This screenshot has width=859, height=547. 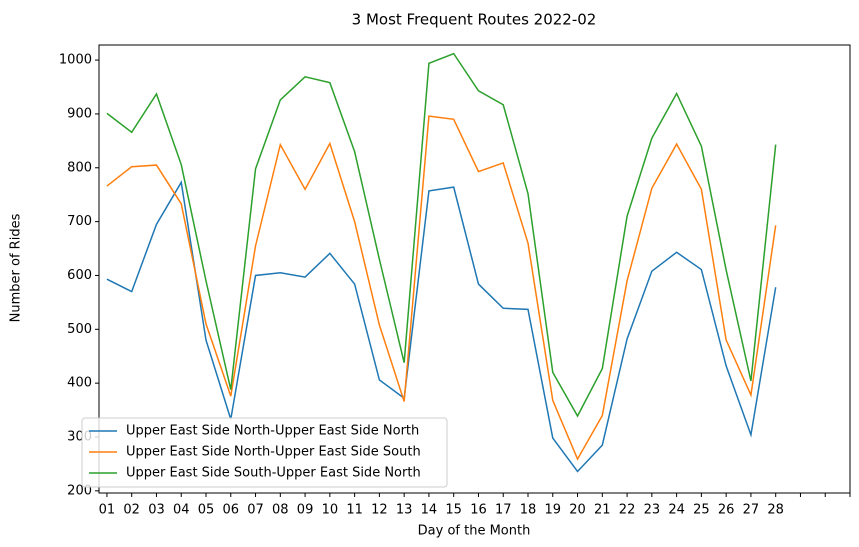 I want to click on y-axis-label: Number of Rides, so click(x=16, y=267).